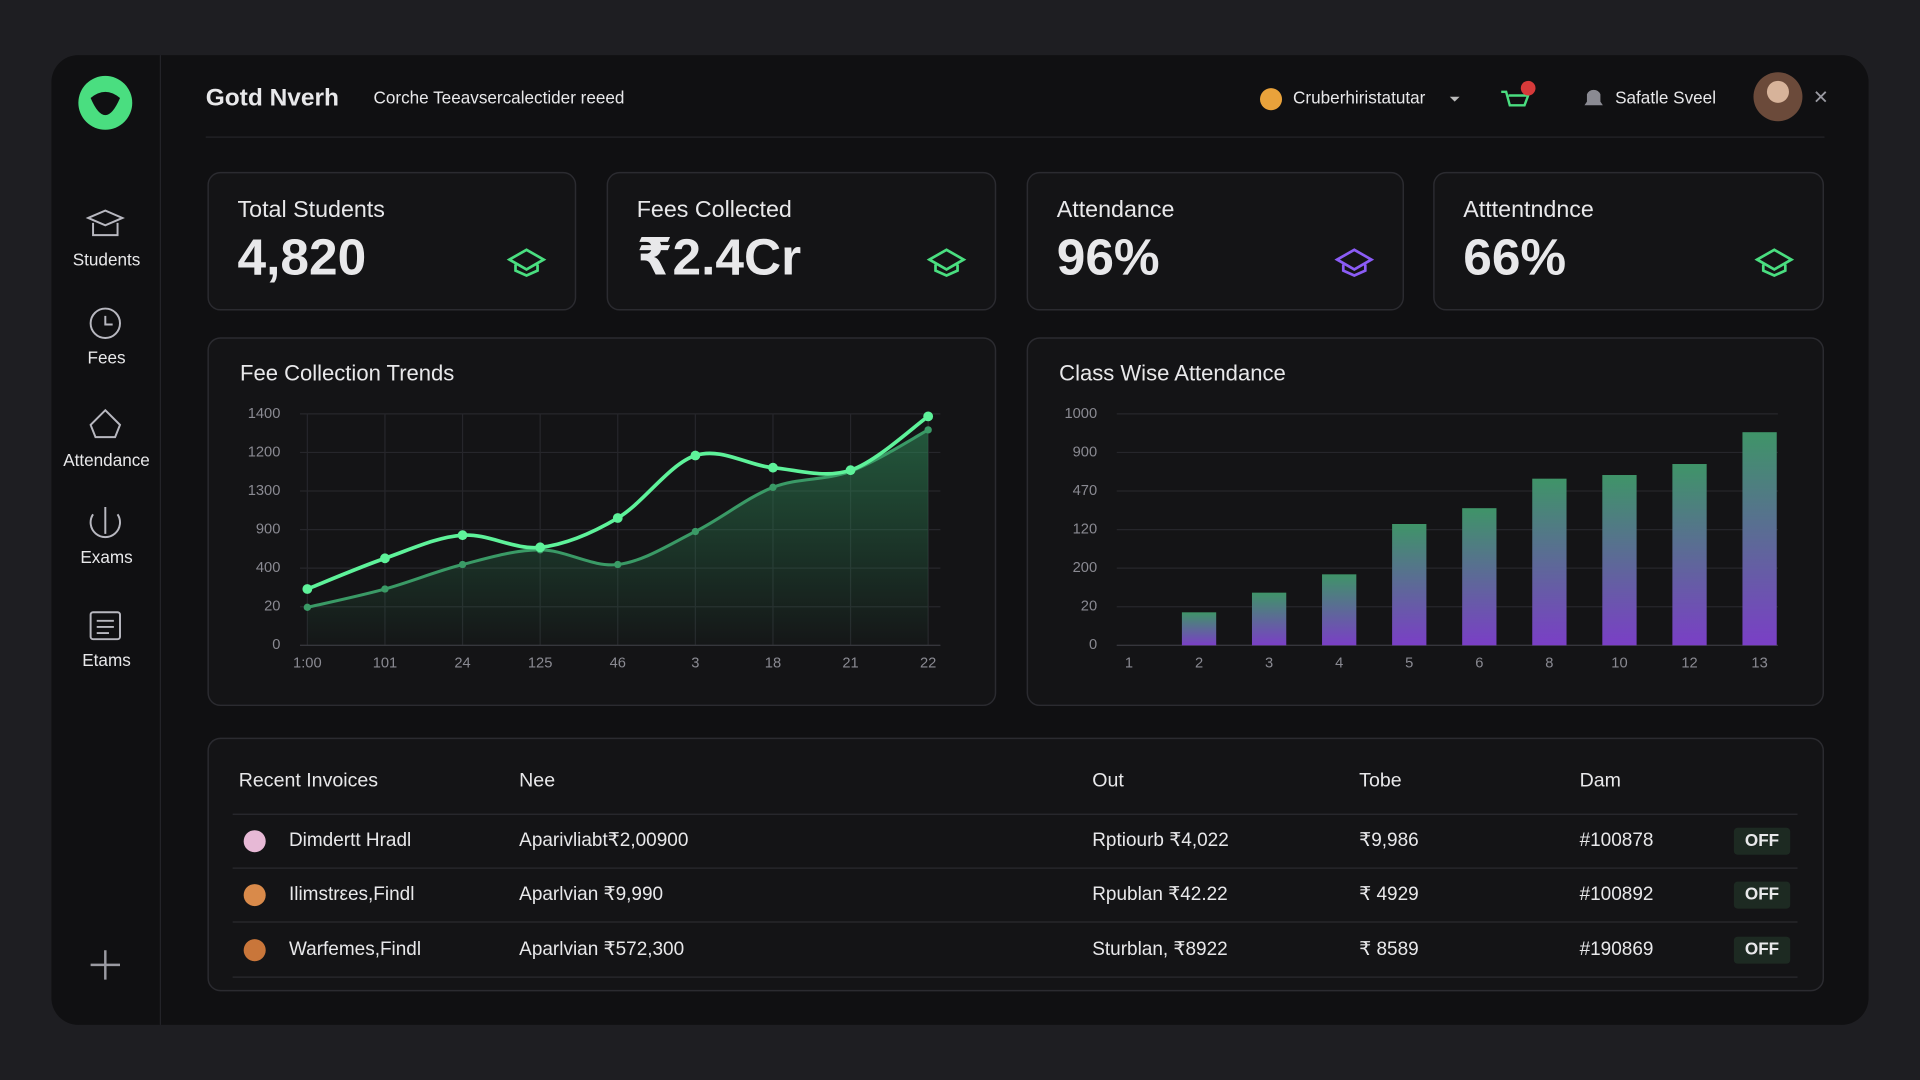 The width and height of the screenshot is (1920, 1080). I want to click on nav-etams: Etams, so click(106, 640).